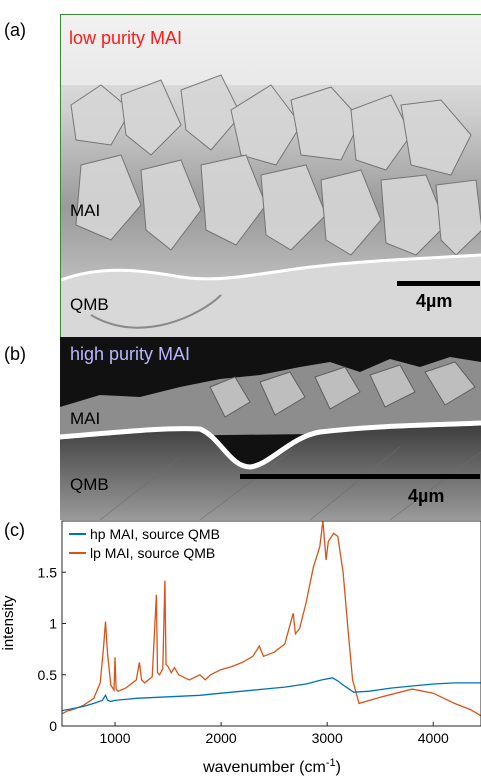  I want to click on panel-b-layer-qmb: QMB, so click(89, 484).